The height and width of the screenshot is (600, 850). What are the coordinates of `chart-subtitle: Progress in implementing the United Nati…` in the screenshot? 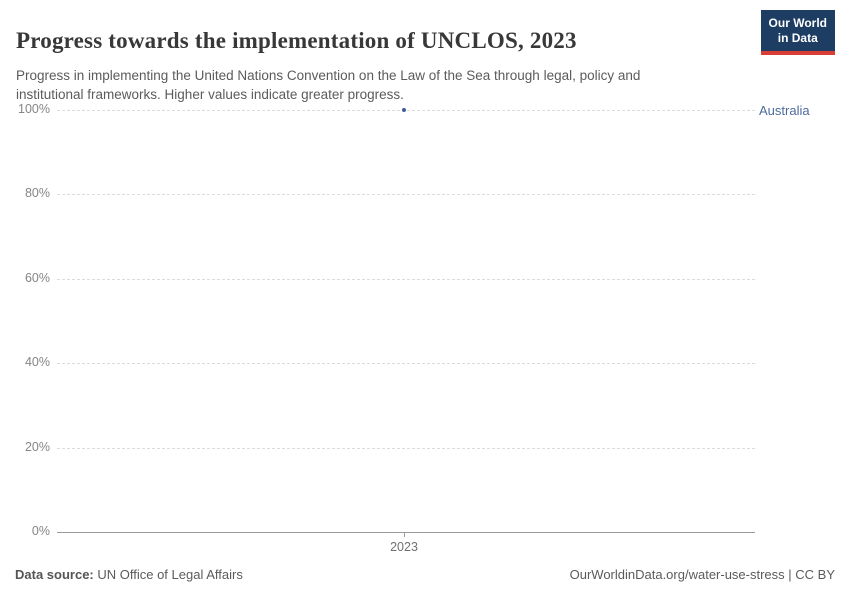 It's located at (328, 84).